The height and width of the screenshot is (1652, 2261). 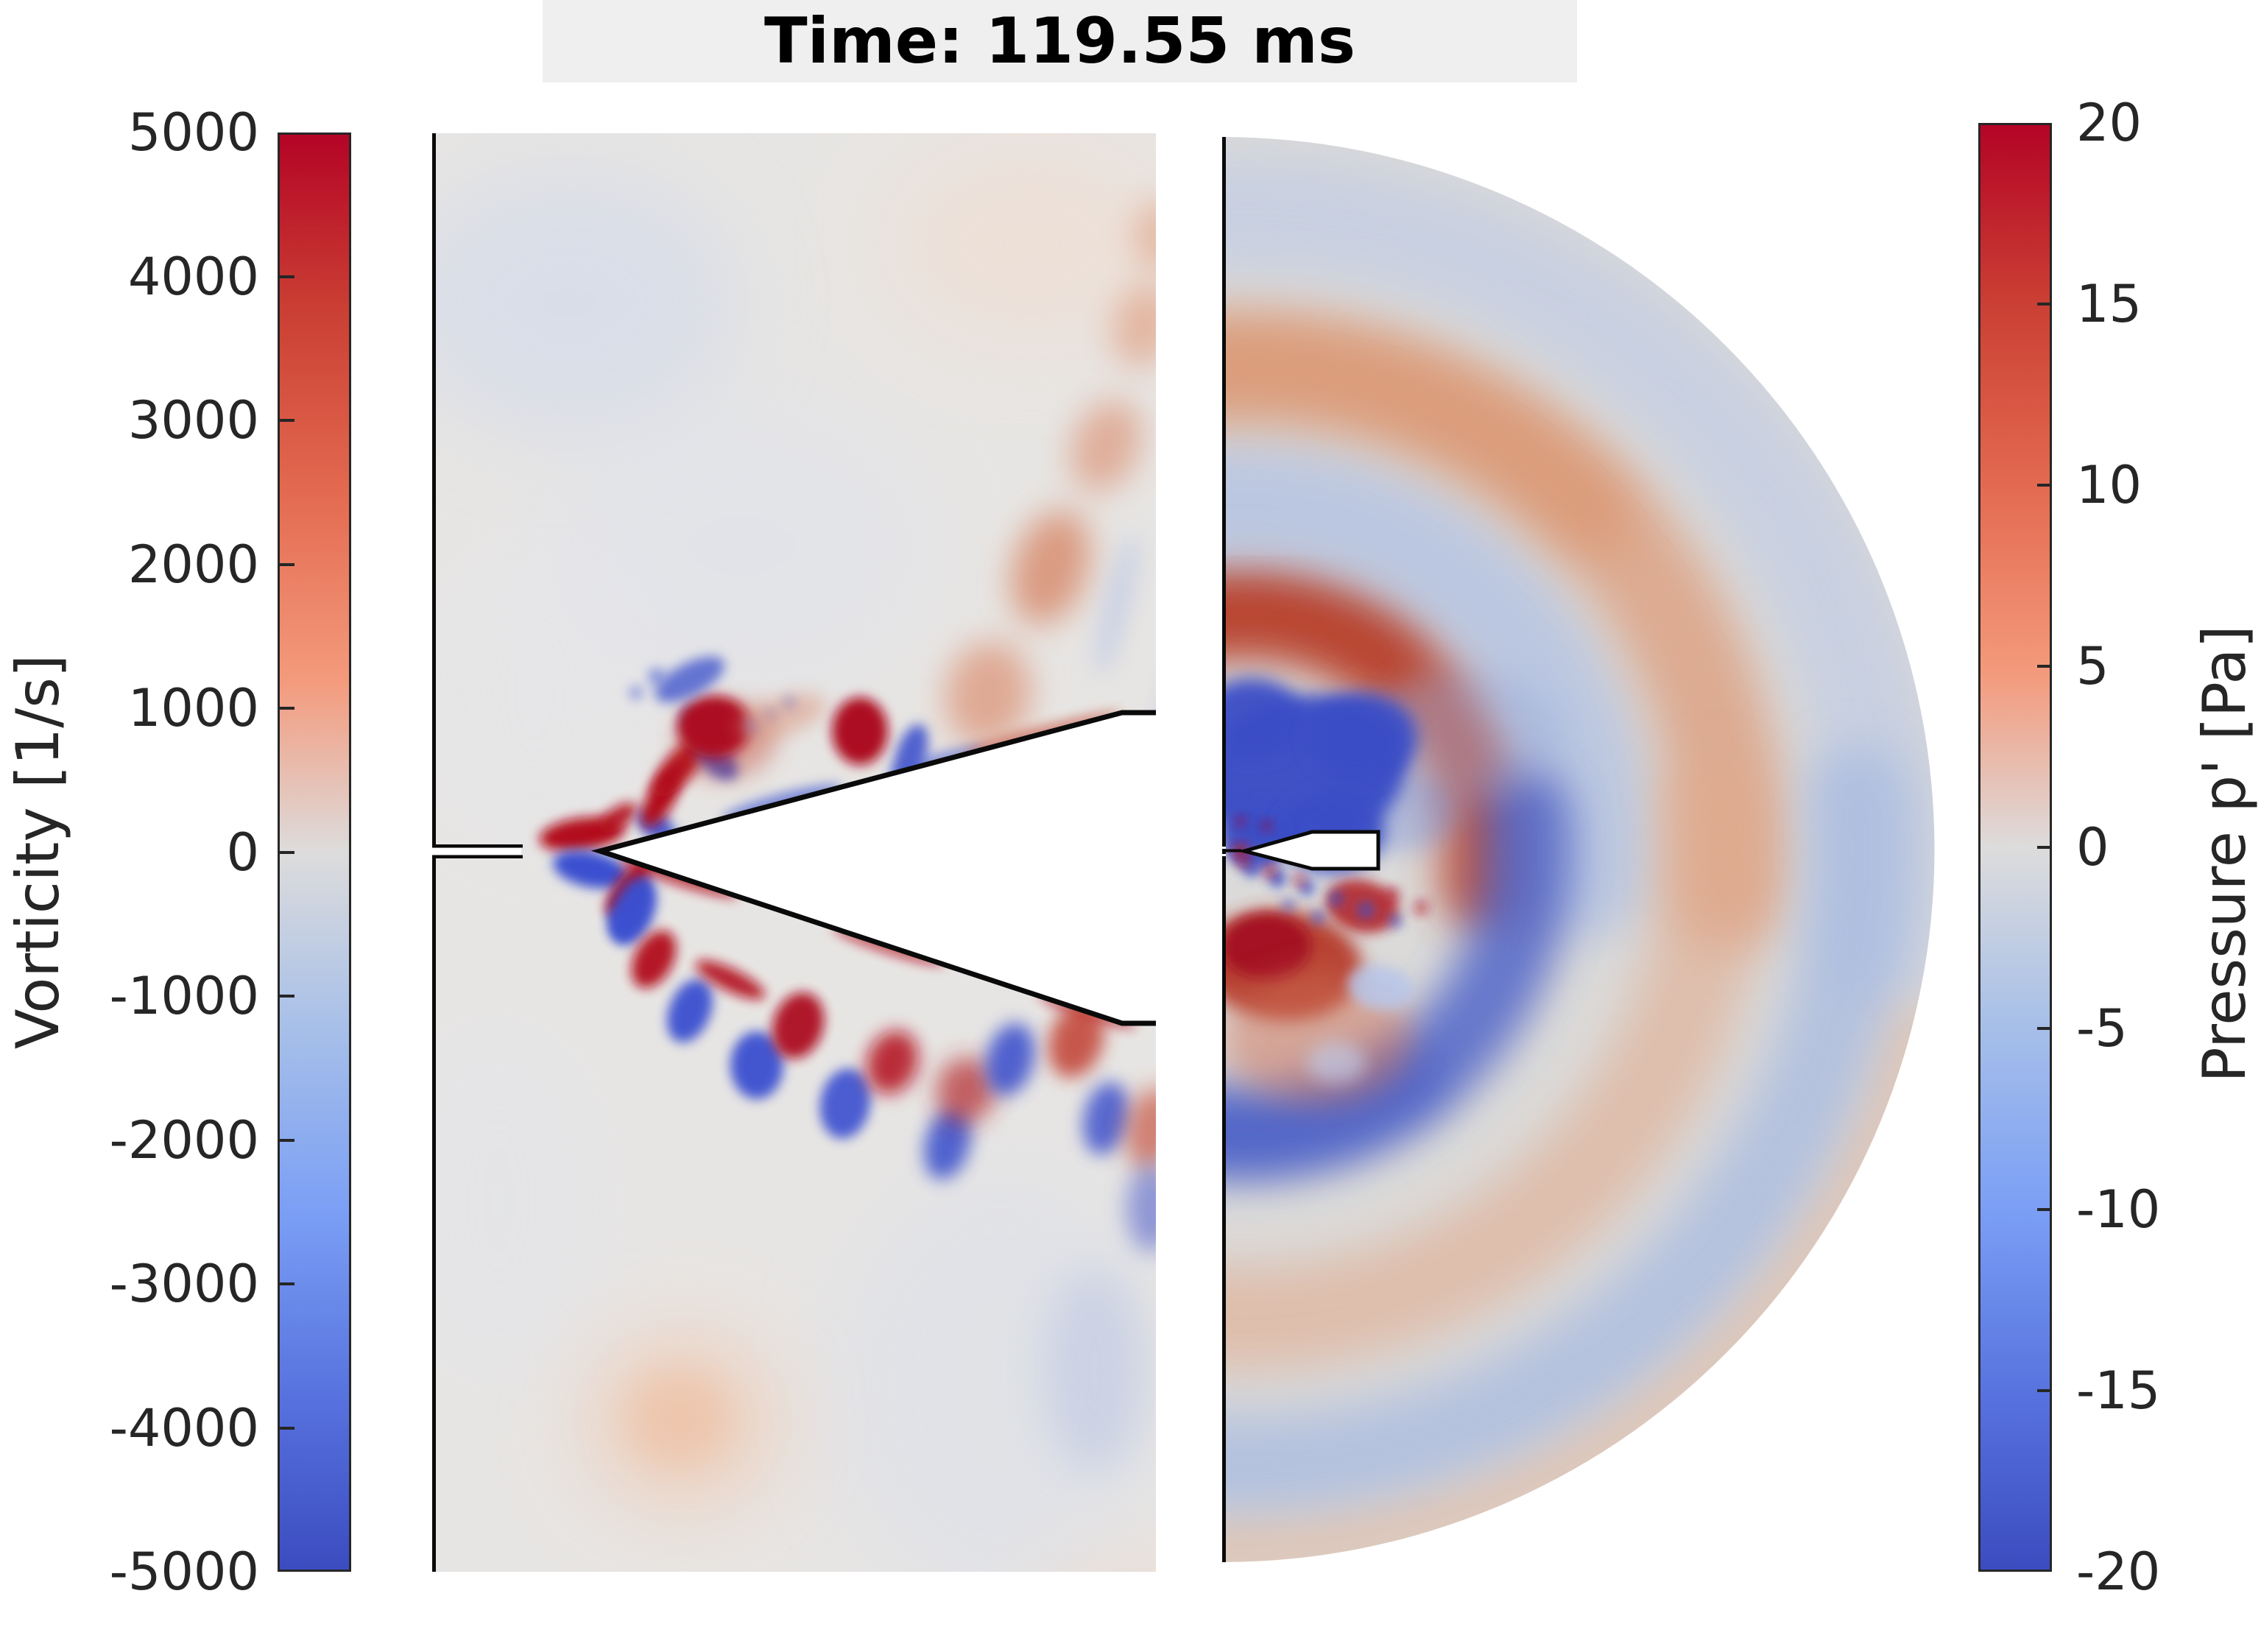 I want to click on pressure-tick-label: 20, so click(x=2109, y=123).